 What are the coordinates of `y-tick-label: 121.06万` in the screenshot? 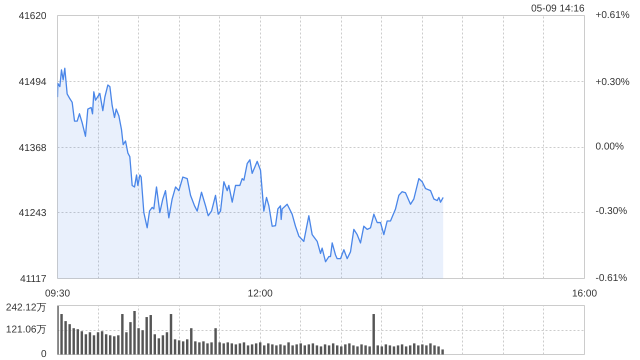 It's located at (26, 330).